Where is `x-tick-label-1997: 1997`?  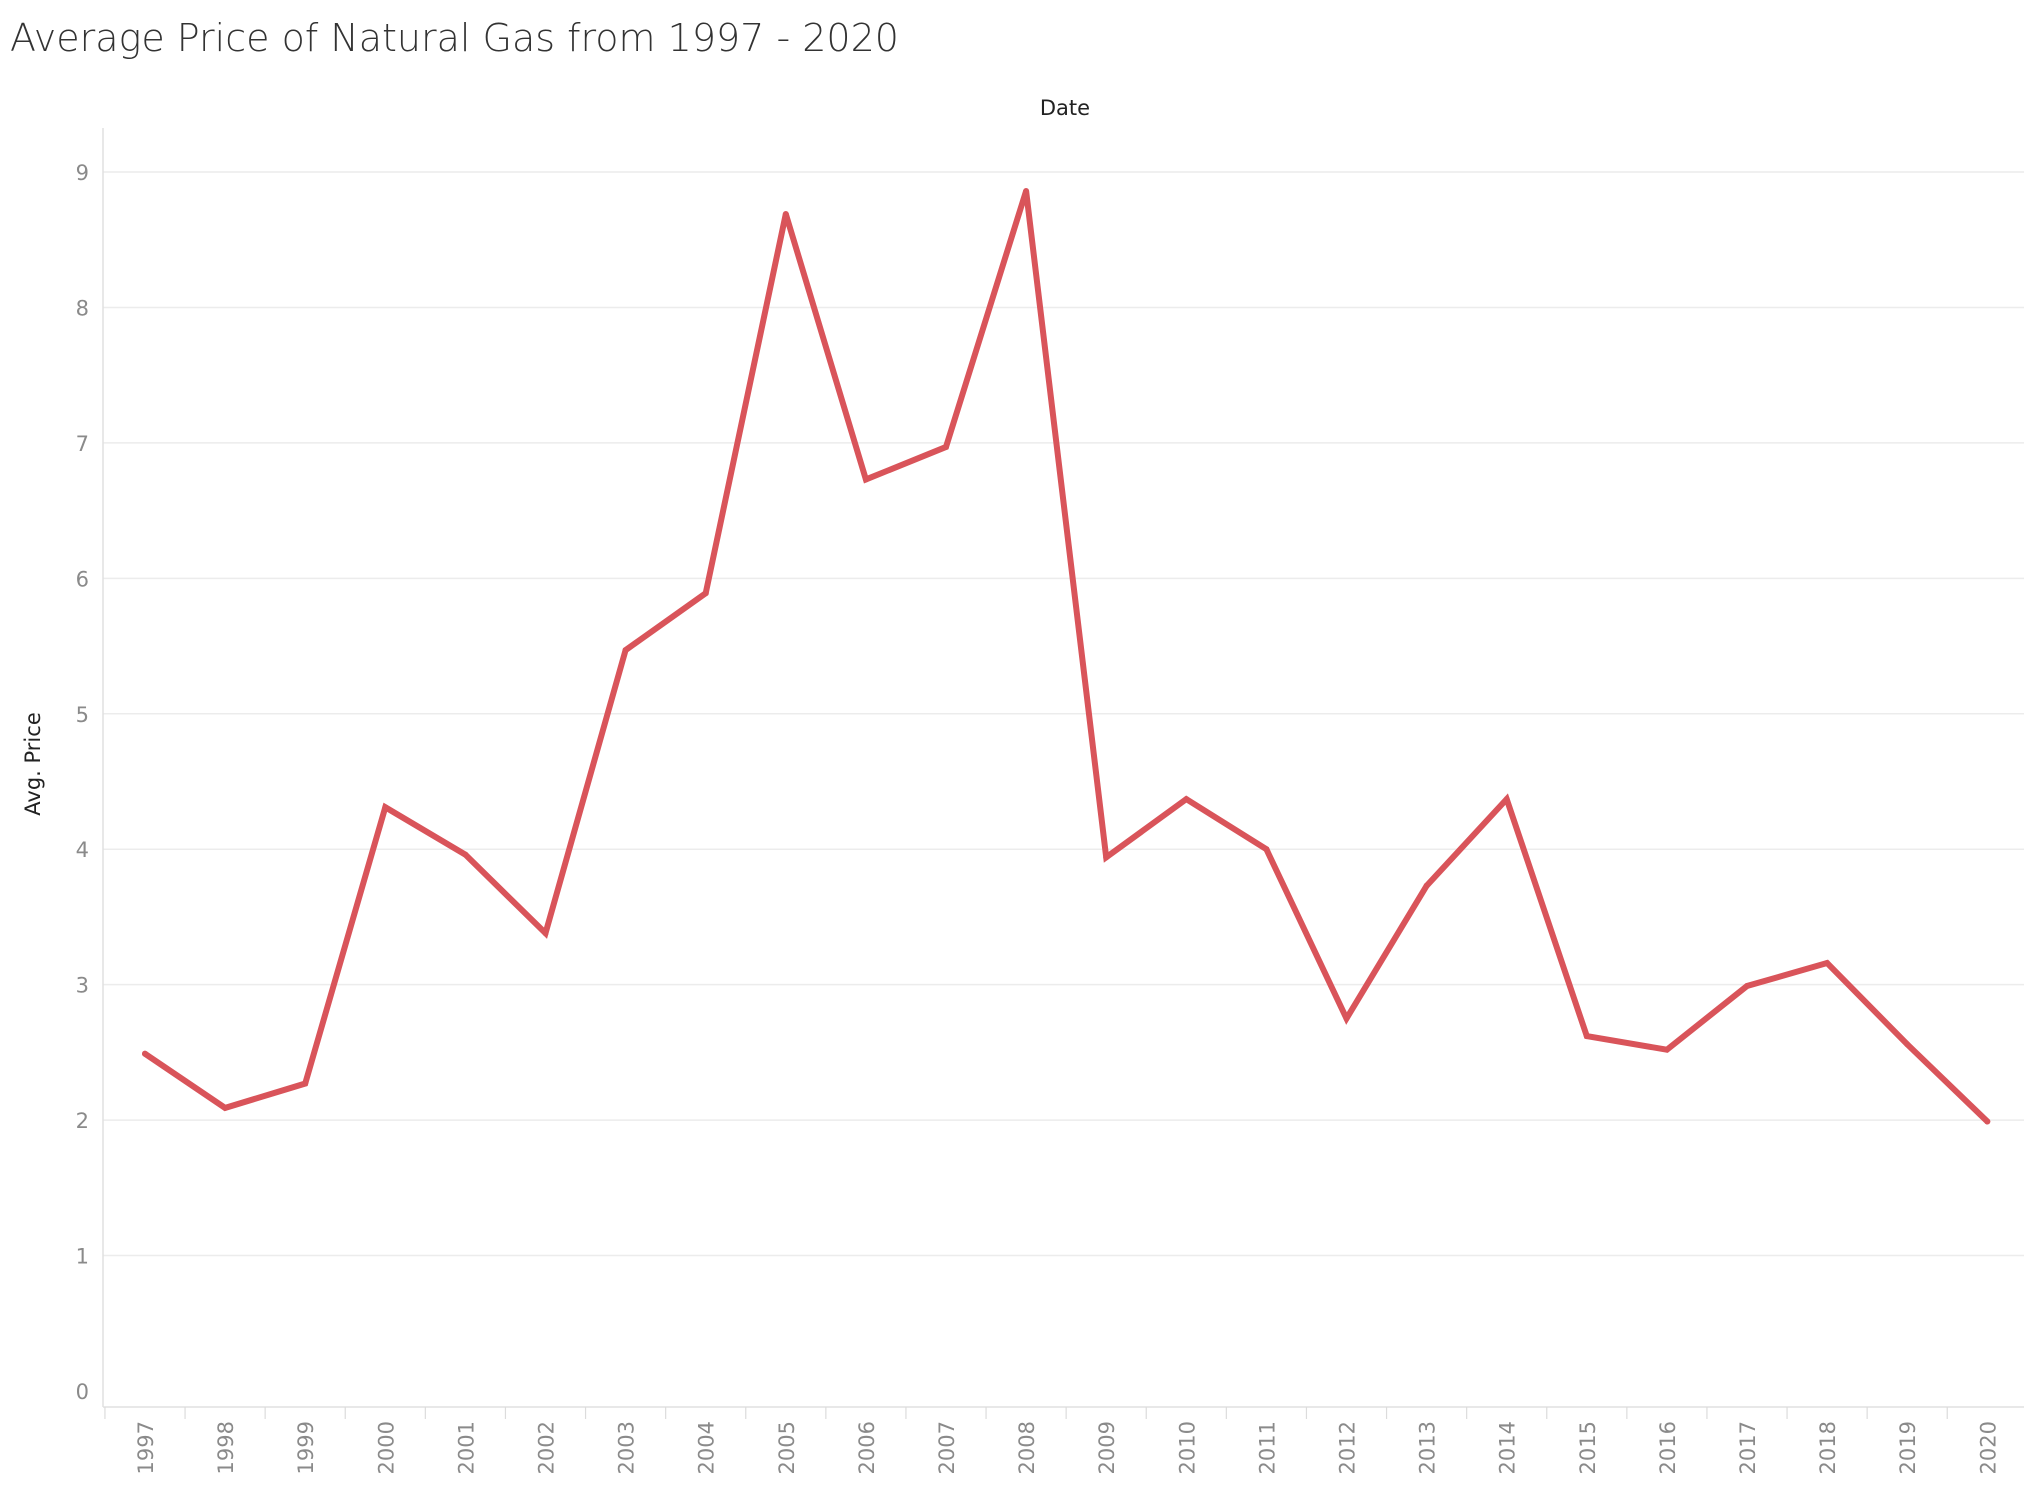
x-tick-label-1997: 1997 is located at coordinates (146, 1447).